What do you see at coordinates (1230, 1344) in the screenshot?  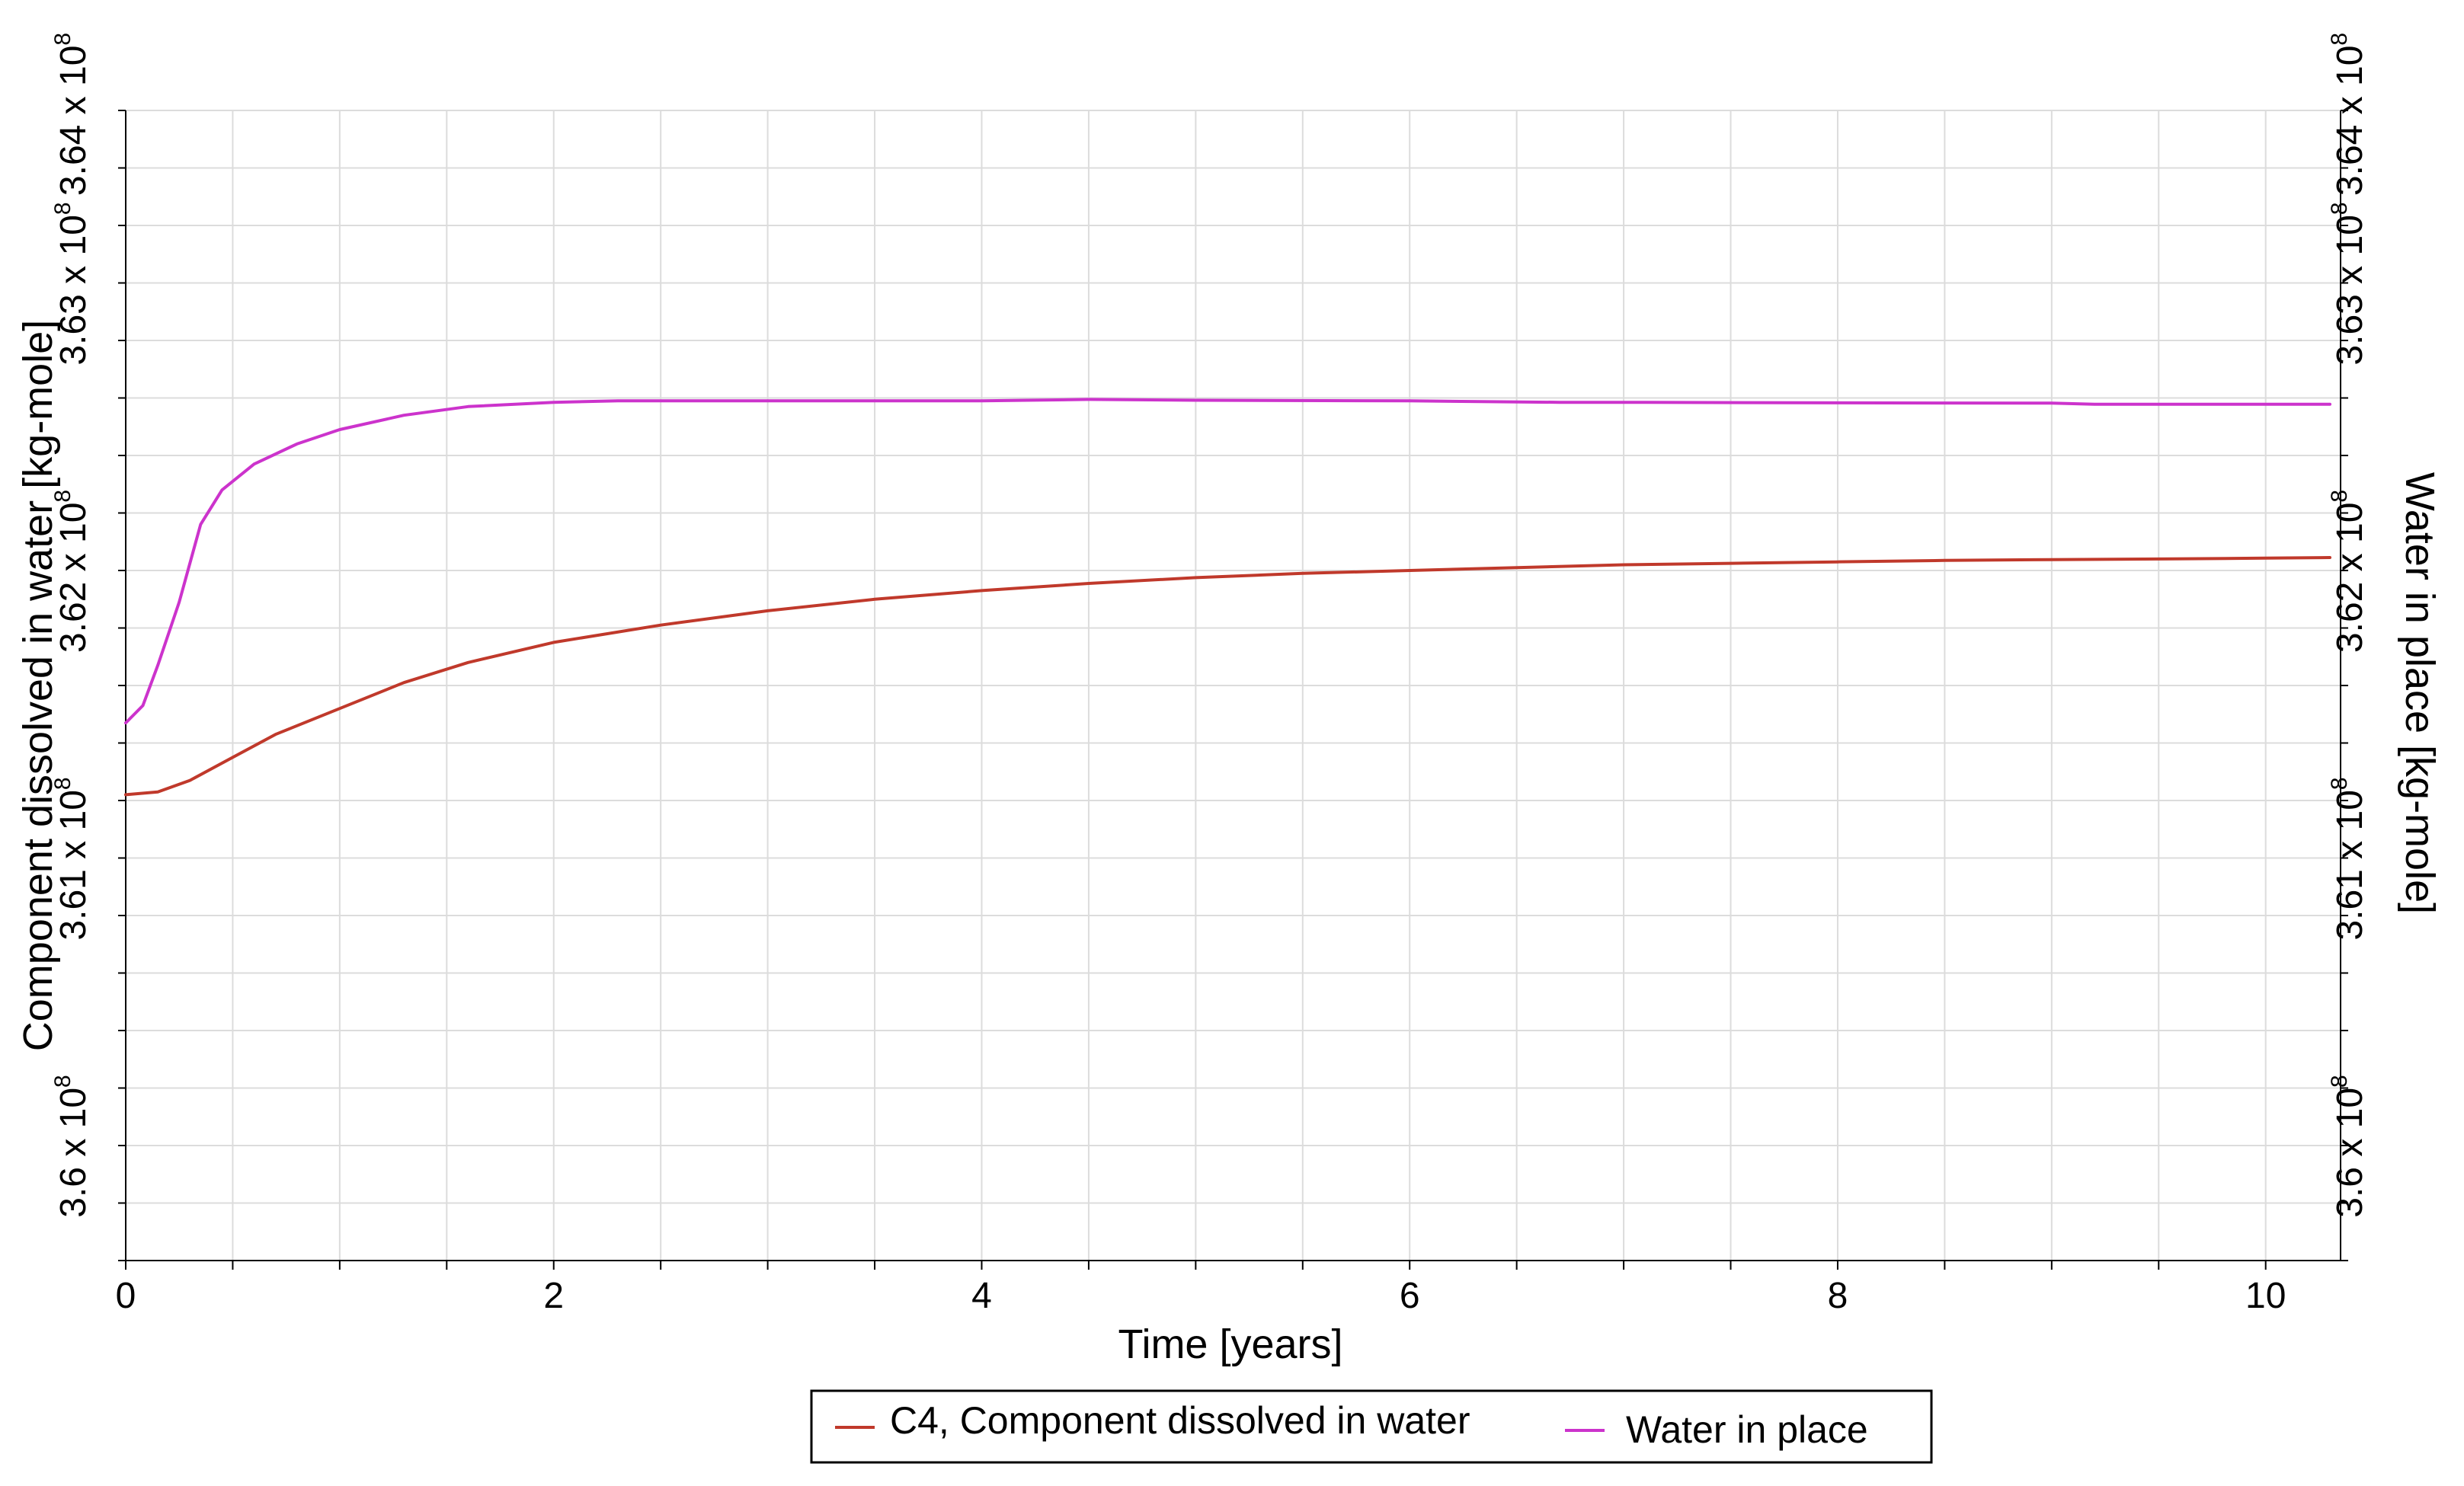 I see `x-axis-title: Time [years]` at bounding box center [1230, 1344].